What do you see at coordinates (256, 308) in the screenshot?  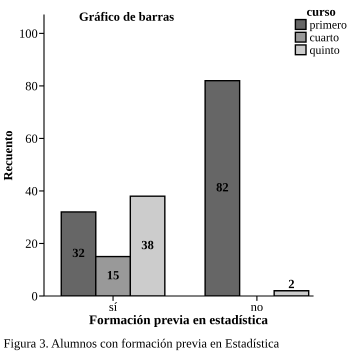 I see `x-tick-label: no` at bounding box center [256, 308].